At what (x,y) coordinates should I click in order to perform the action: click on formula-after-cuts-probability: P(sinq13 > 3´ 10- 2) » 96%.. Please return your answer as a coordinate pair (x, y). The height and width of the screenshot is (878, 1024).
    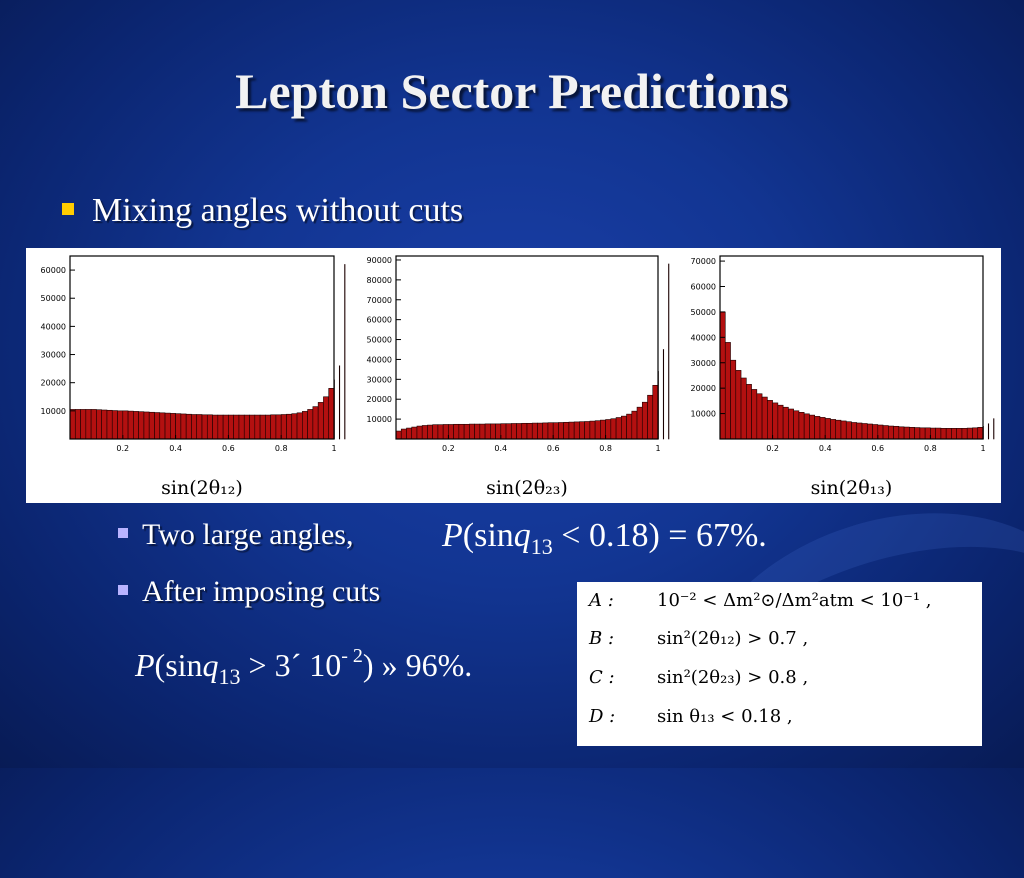
    Looking at the image, I should click on (303, 667).